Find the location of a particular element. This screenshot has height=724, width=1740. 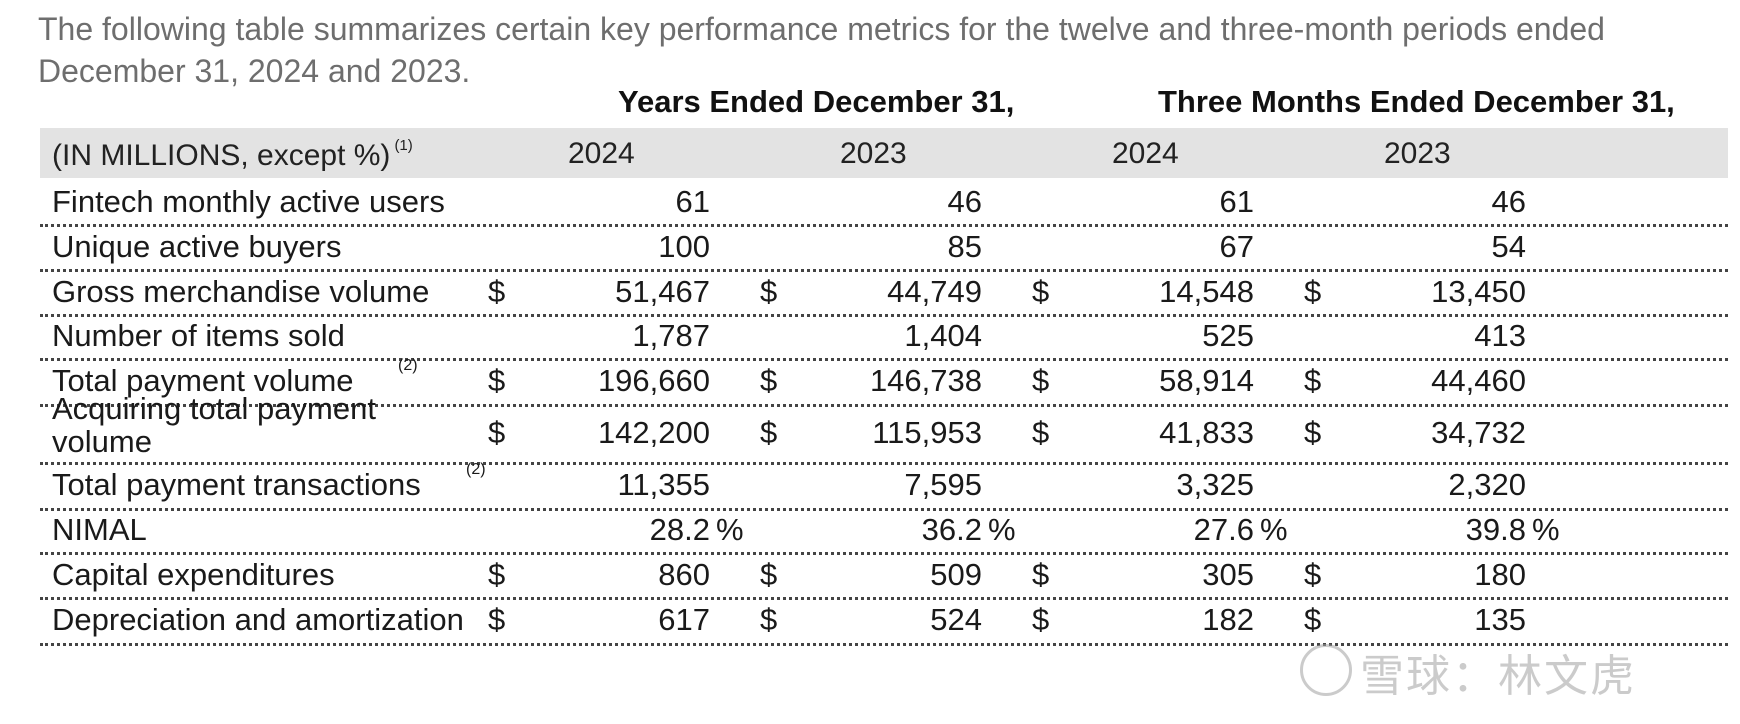

cell-value: 305 is located at coordinates (1228, 574).